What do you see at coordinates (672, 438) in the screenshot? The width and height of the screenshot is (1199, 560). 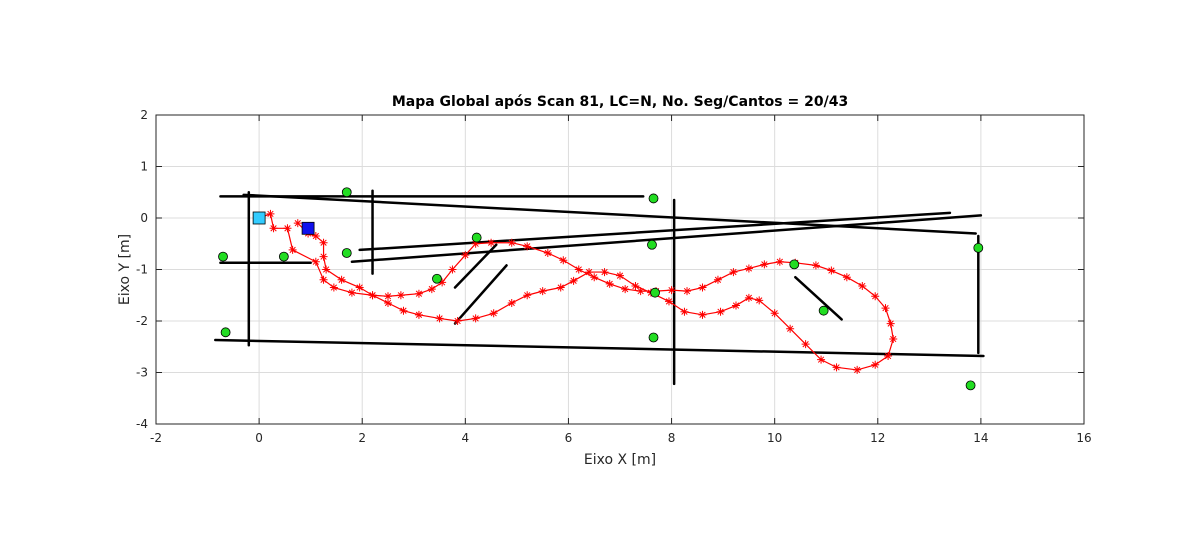 I see `x-tick-label: 8` at bounding box center [672, 438].